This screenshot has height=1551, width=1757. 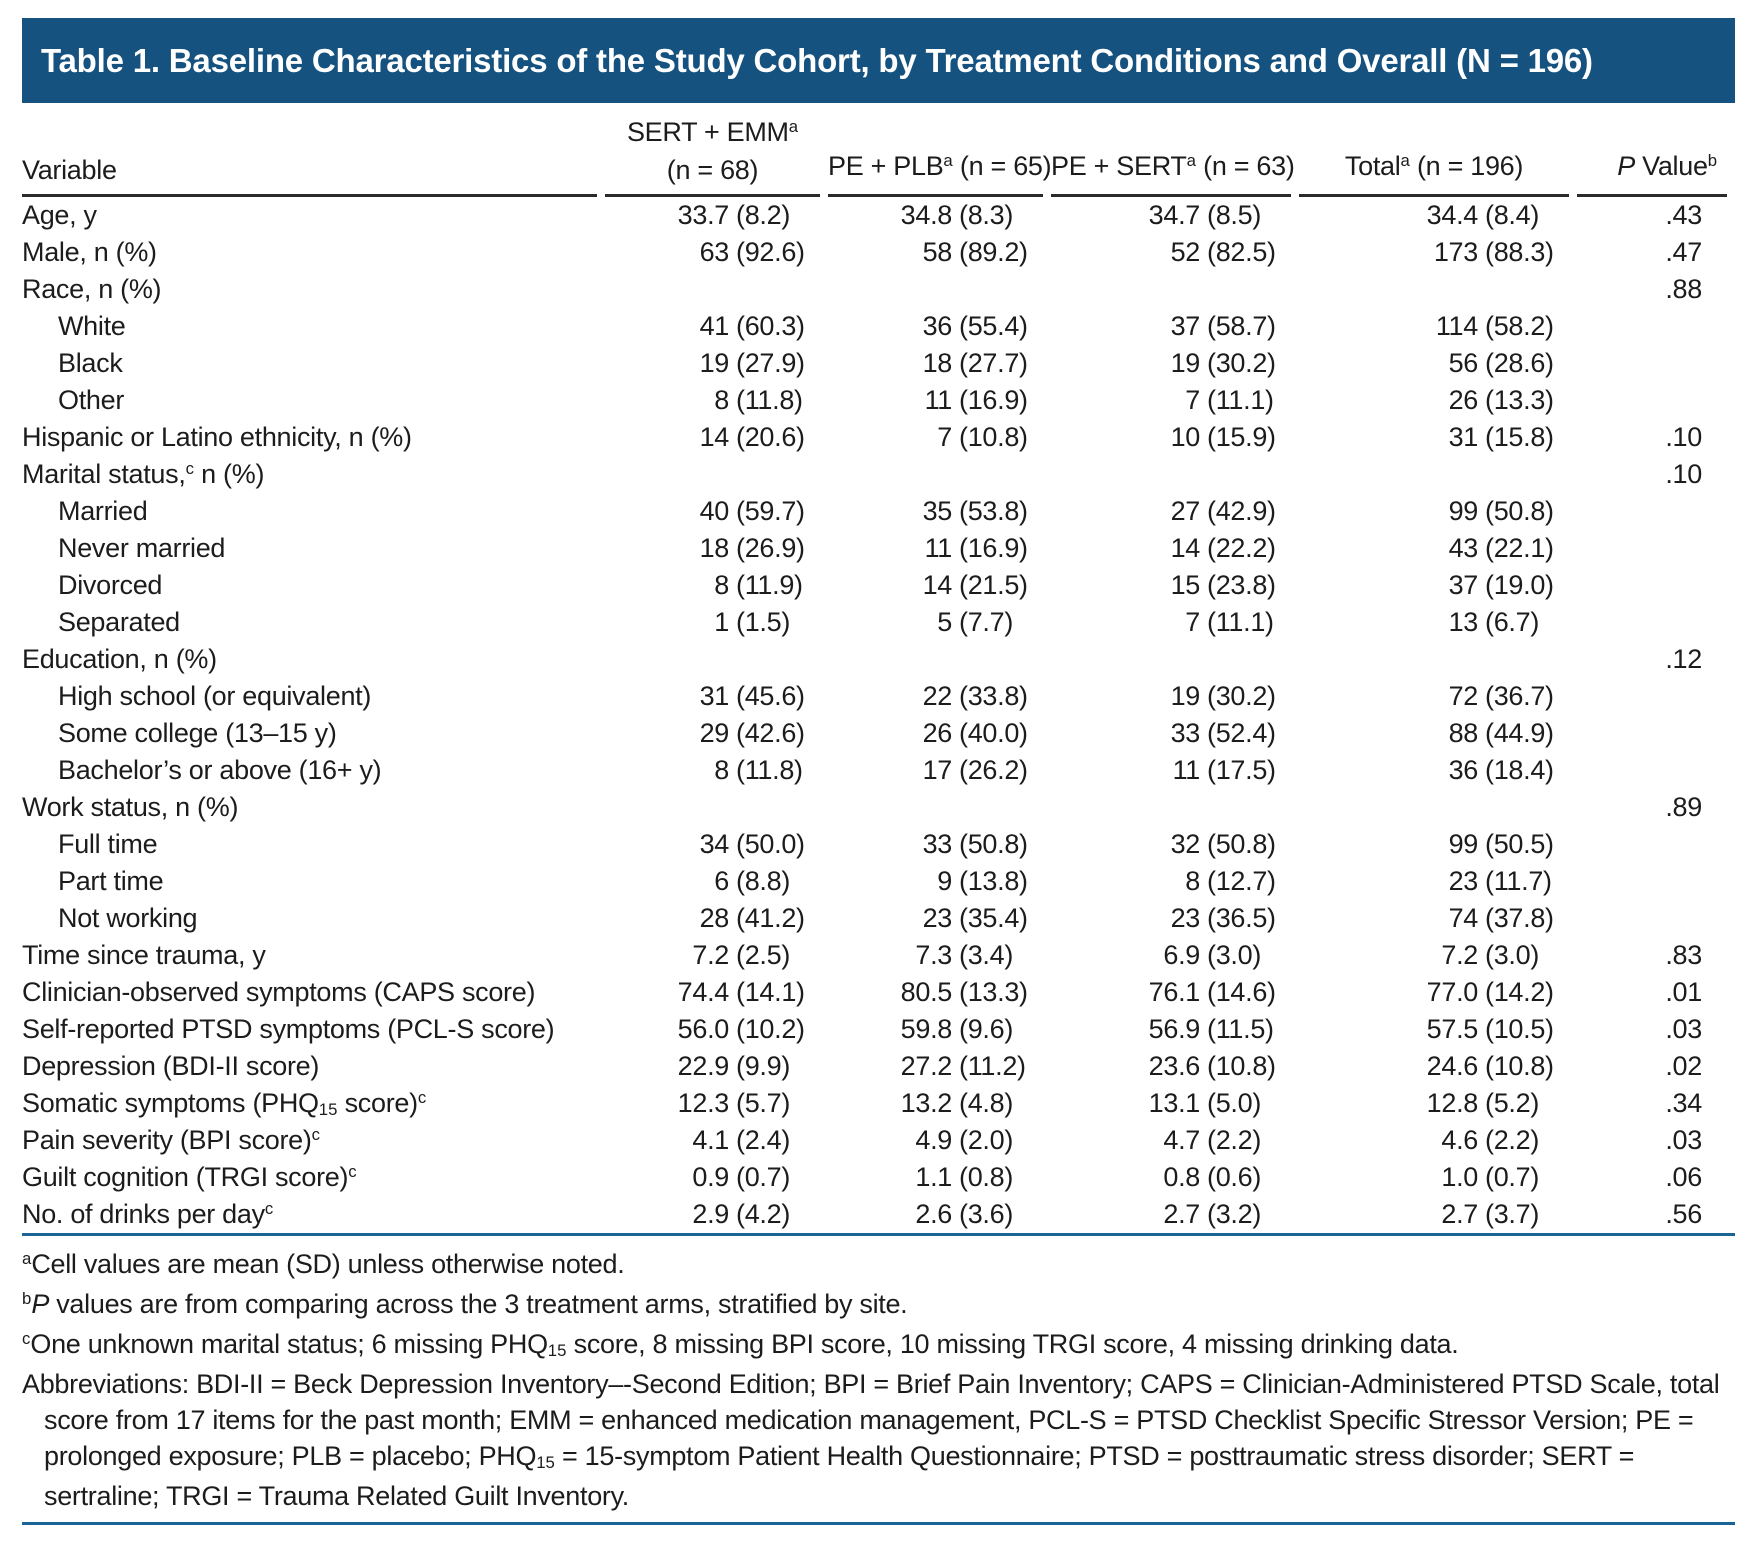 I want to click on value-cell: 1.1 (0.8), so click(x=964, y=1177).